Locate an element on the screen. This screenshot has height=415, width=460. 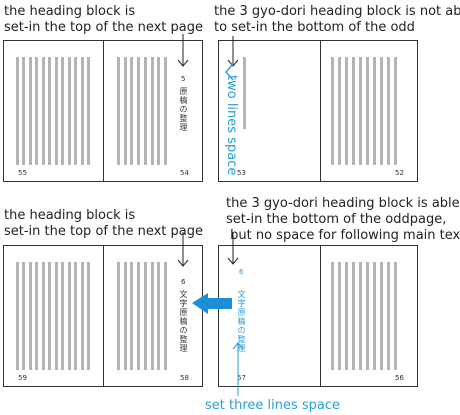
spread-bottom-left: 6 文字原稿の整理 59 58 is located at coordinates (103, 316).